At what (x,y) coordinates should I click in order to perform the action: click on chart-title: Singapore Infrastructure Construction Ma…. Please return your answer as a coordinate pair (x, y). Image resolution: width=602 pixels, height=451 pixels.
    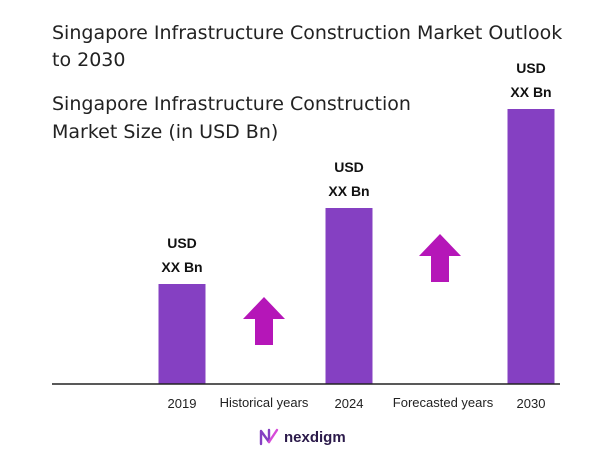
    Looking at the image, I should click on (307, 46).